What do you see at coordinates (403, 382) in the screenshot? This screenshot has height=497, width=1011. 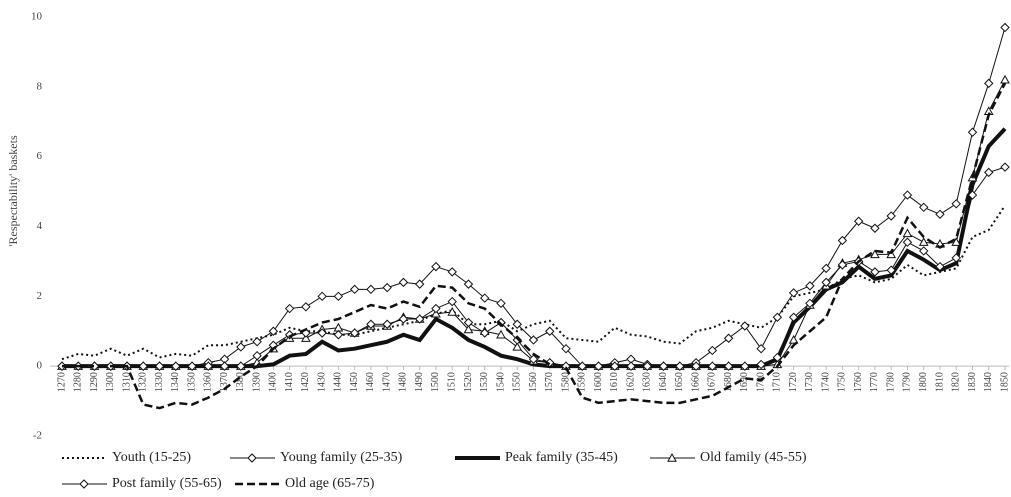 I see `x-tick-label: 1480` at bounding box center [403, 382].